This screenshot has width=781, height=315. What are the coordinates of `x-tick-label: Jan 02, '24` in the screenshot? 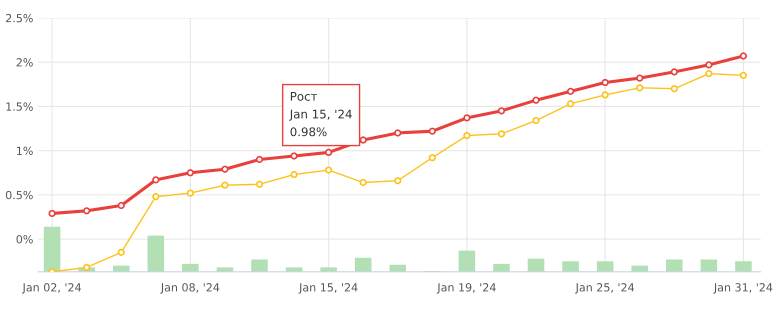 It's located at (51, 288).